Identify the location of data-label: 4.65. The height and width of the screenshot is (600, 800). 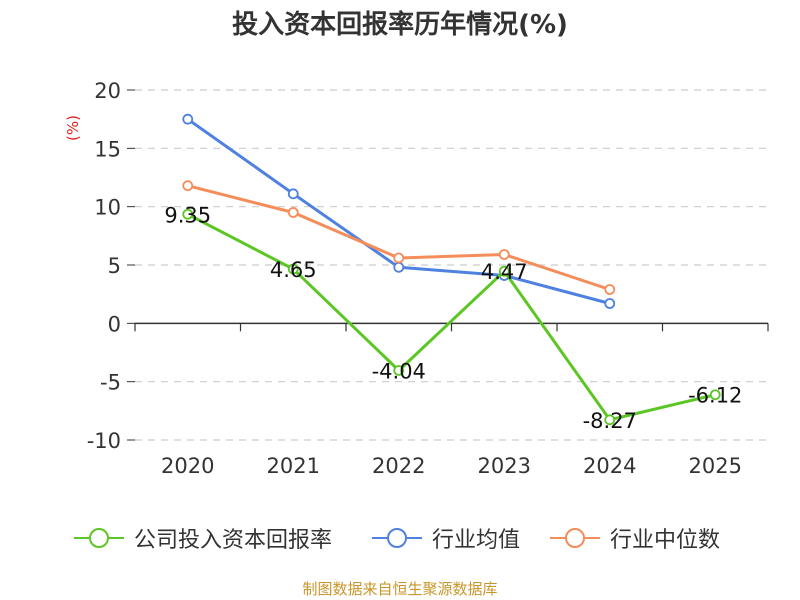
(293, 270).